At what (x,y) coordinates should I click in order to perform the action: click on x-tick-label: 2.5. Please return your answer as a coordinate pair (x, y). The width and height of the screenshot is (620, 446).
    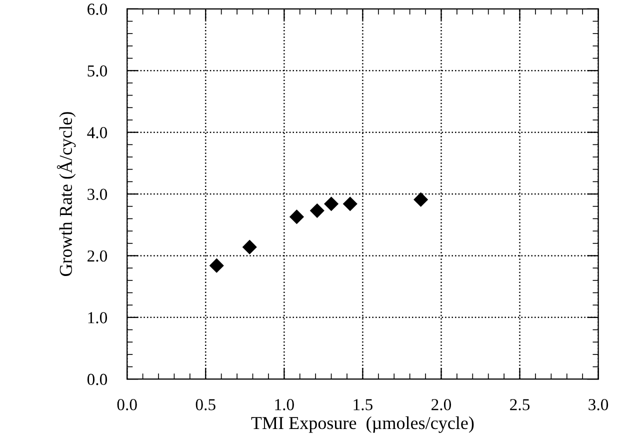
    Looking at the image, I should click on (520, 404).